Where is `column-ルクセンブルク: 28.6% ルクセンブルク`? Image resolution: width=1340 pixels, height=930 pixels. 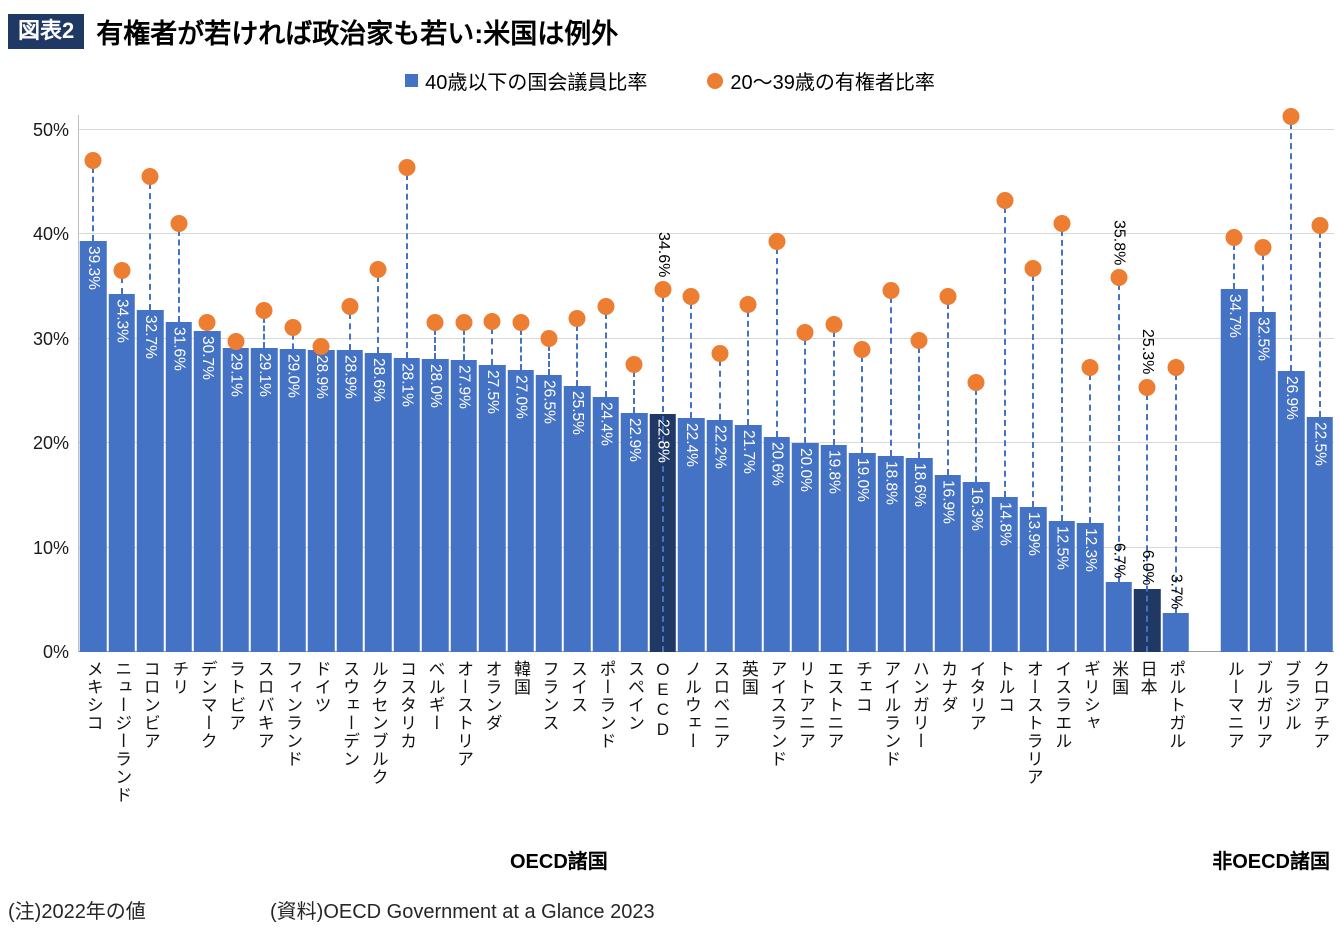 column-ルクセンブルク: 28.6% ルクセンブルク is located at coordinates (378, 450).